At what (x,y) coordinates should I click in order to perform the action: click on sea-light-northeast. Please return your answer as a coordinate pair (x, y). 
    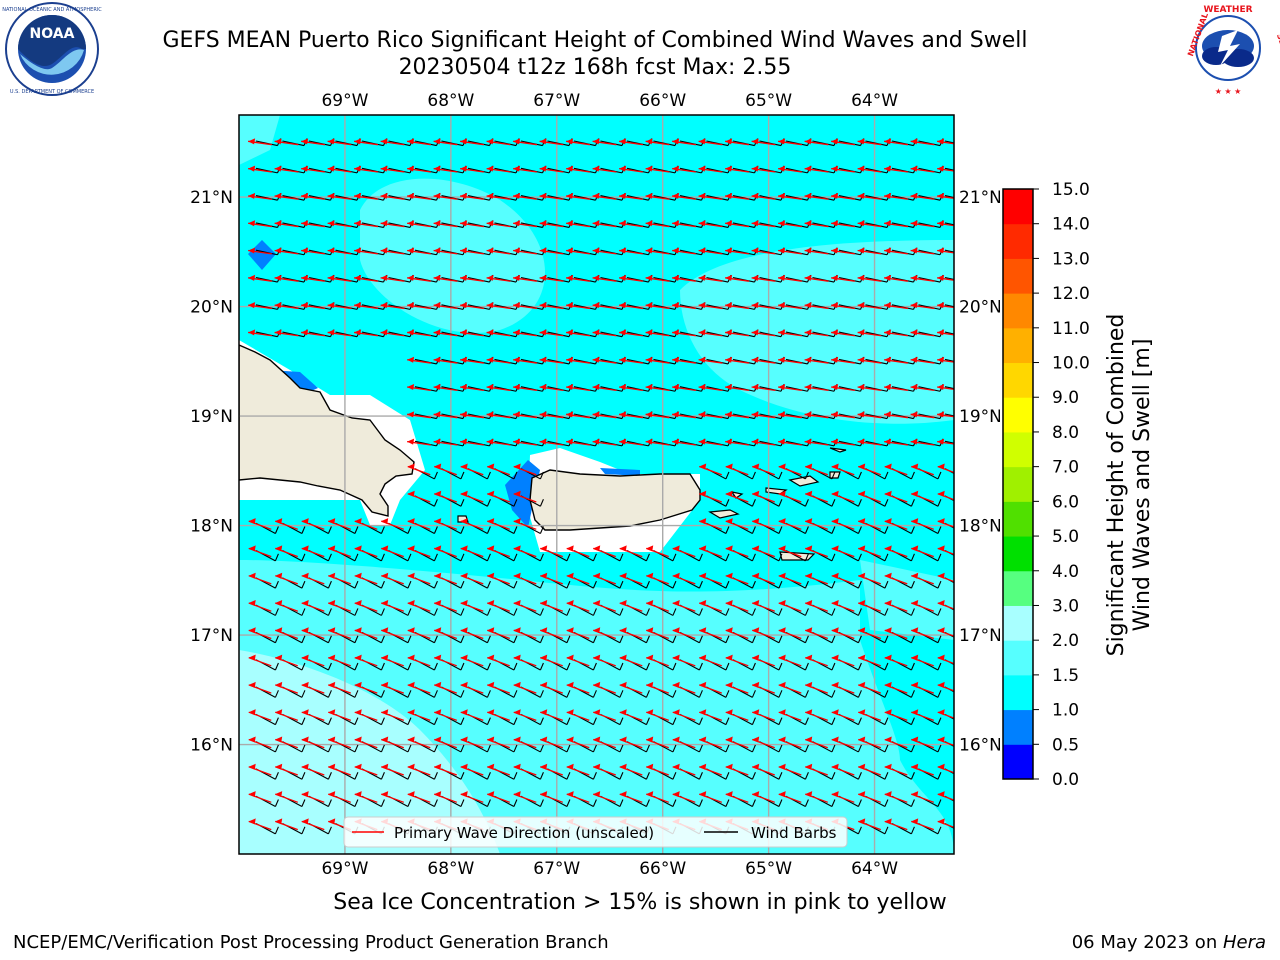
    Looking at the image, I should click on (817, 332).